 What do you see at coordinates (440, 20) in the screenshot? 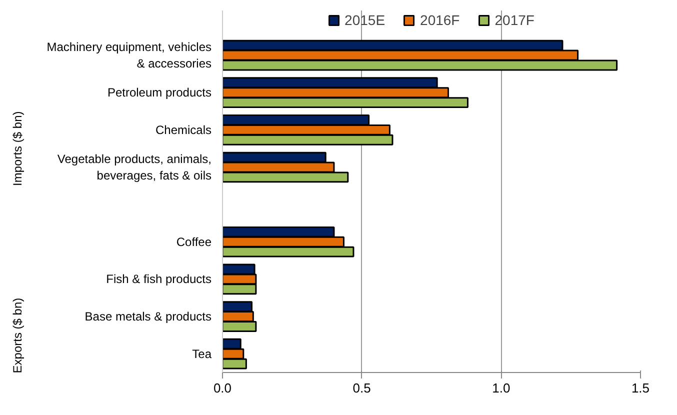
I see `legend-label: 2016F` at bounding box center [440, 20].